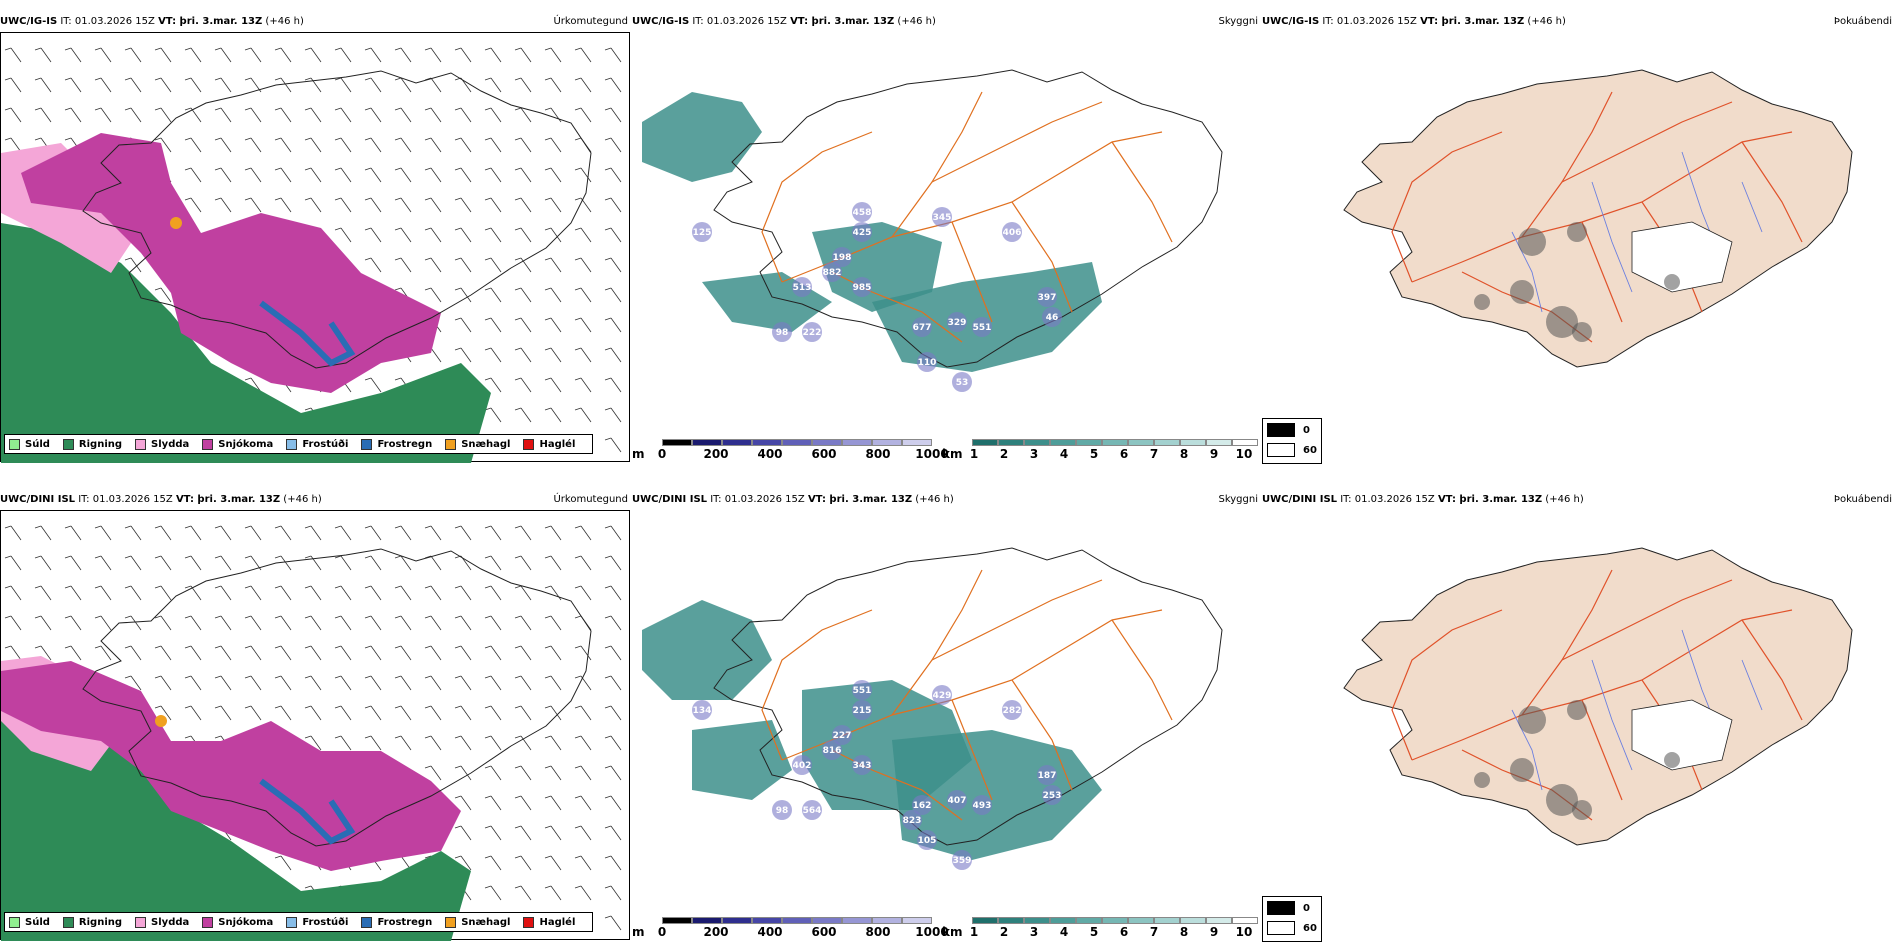  I want to click on peak-height-label: 458, so click(862, 213).